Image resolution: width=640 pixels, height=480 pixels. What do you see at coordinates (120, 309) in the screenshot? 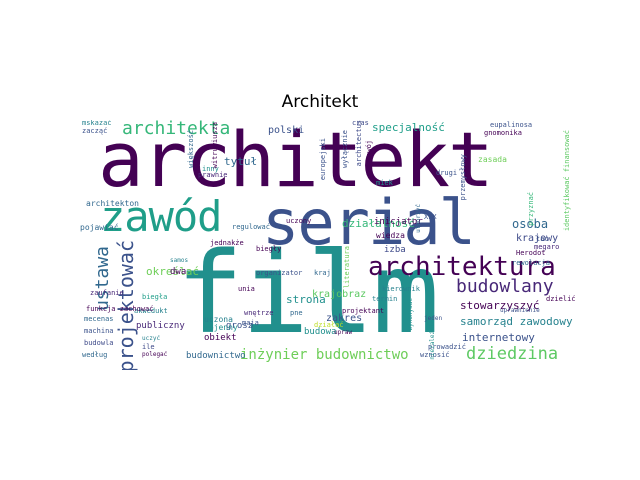
I see `cloud-word: funkcja zachować` at bounding box center [120, 309].